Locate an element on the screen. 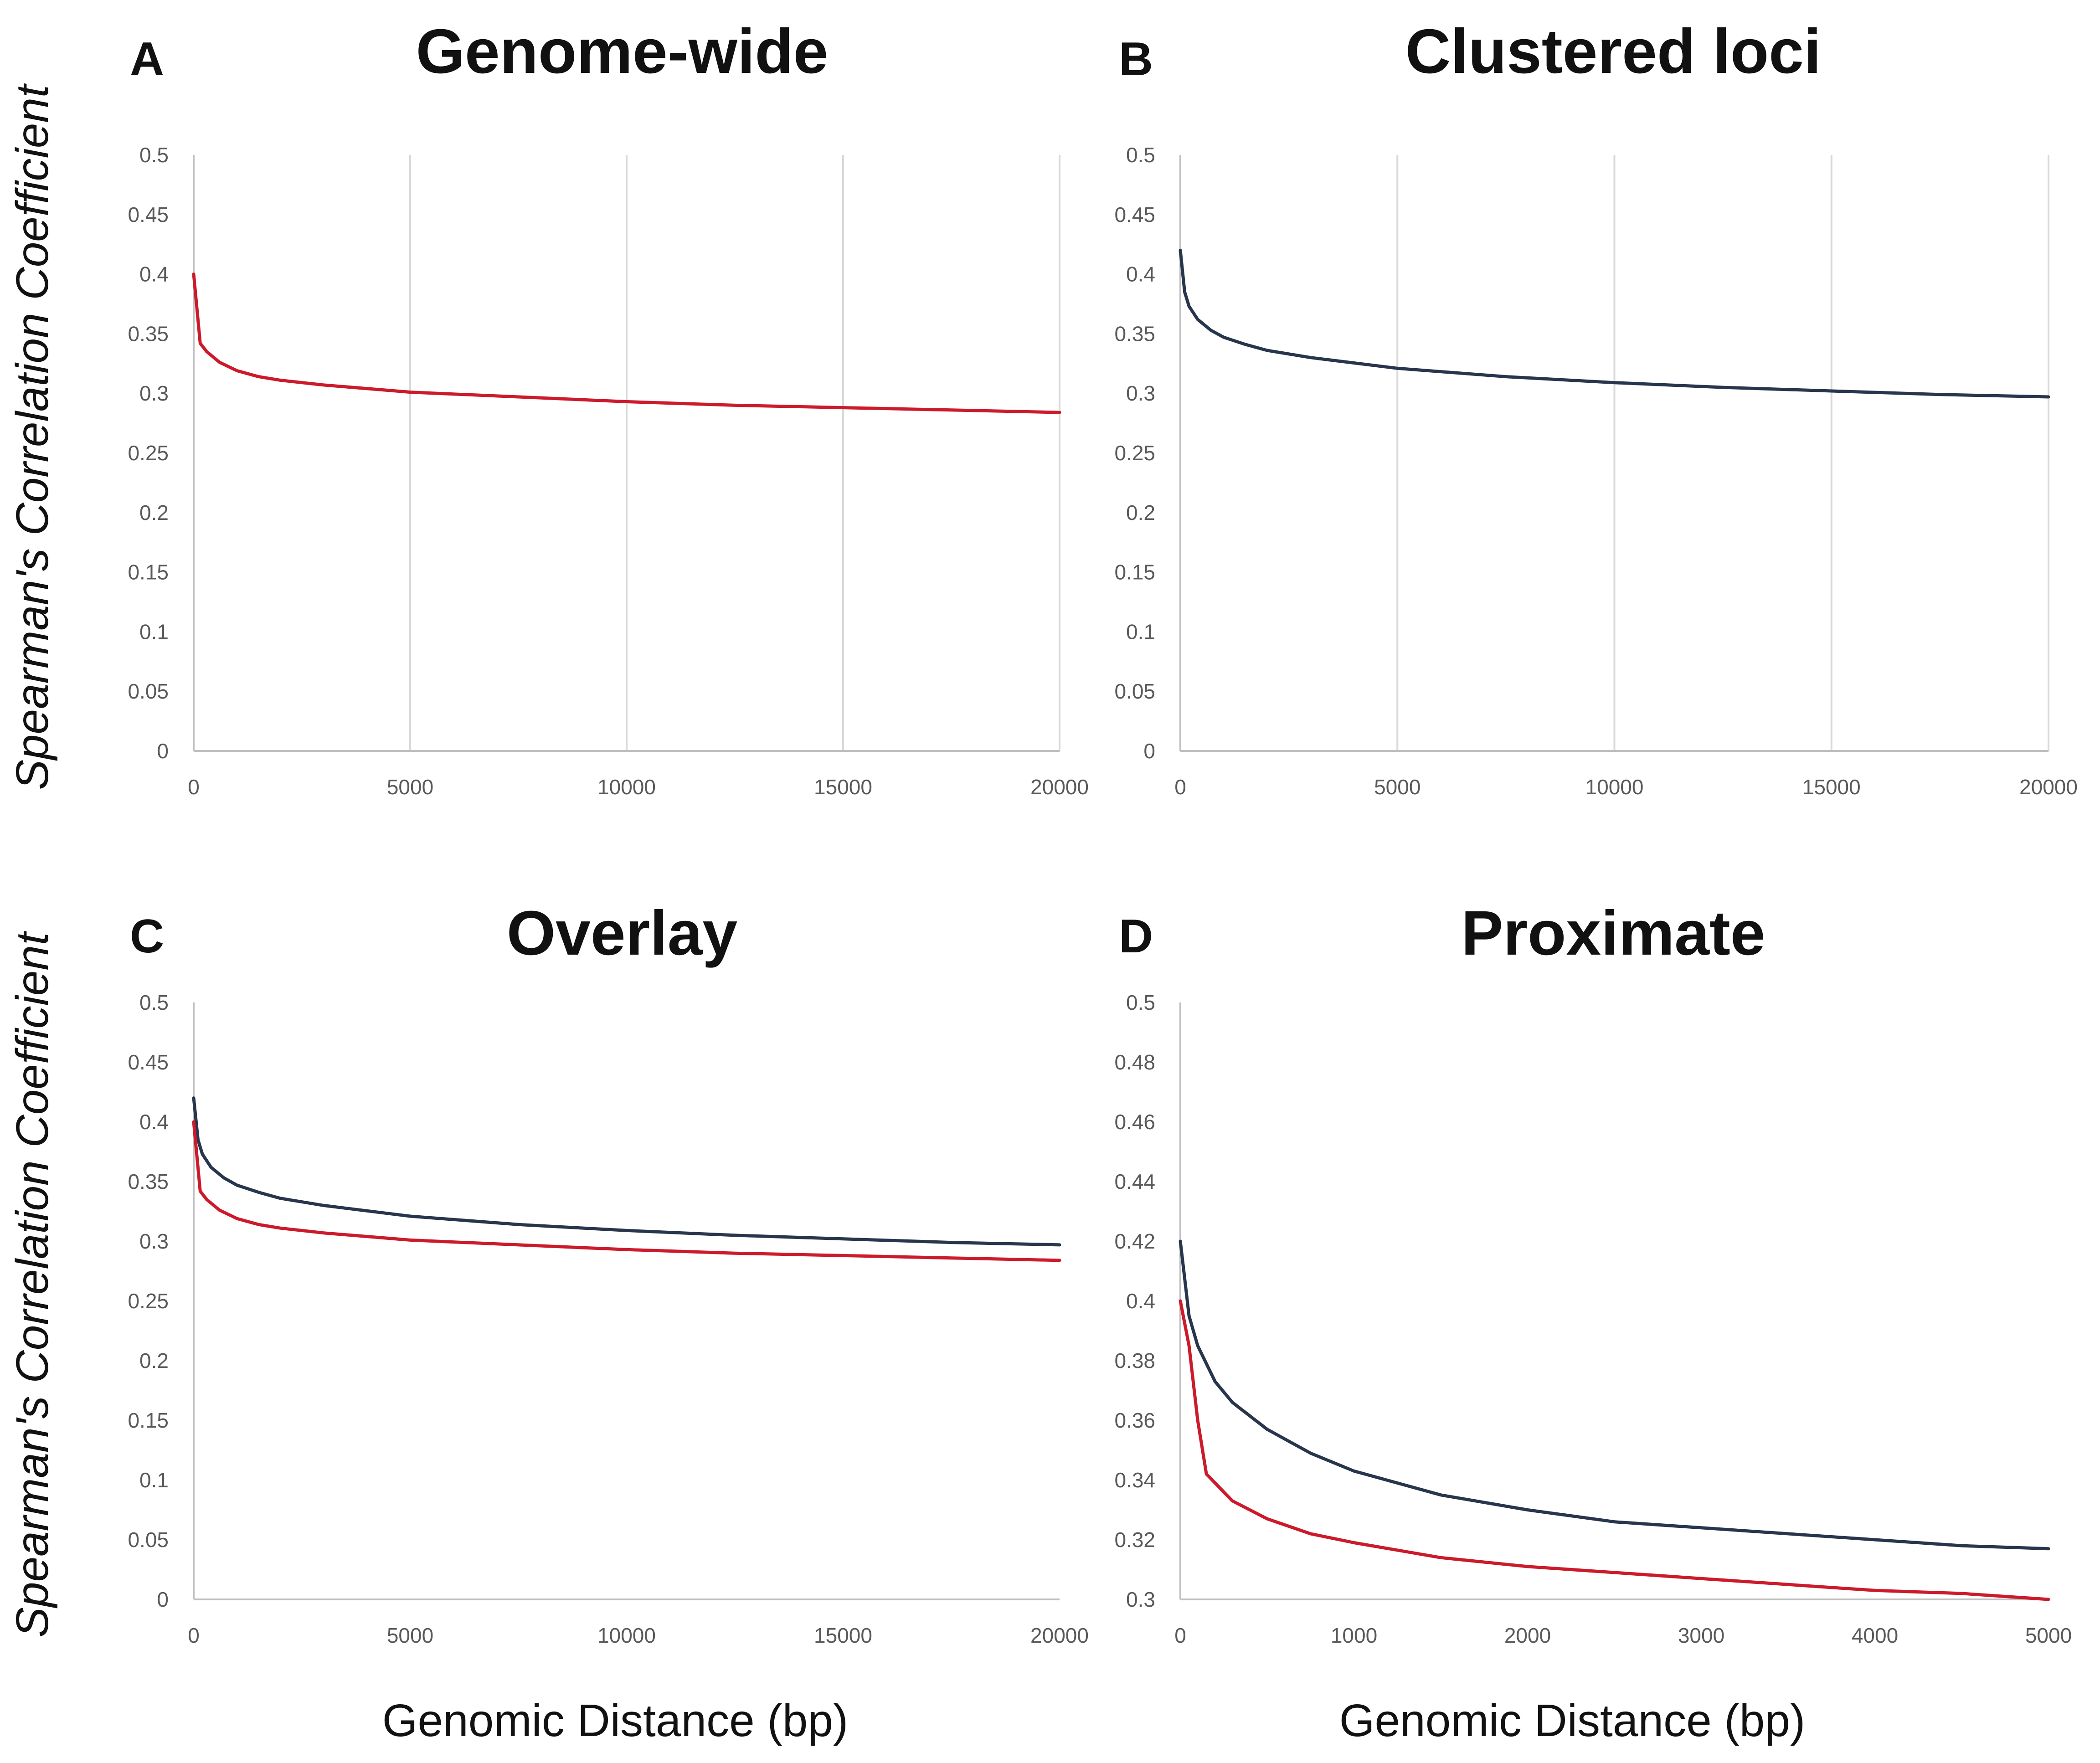  y-tick-label-c: 0.5 is located at coordinates (154, 1003).